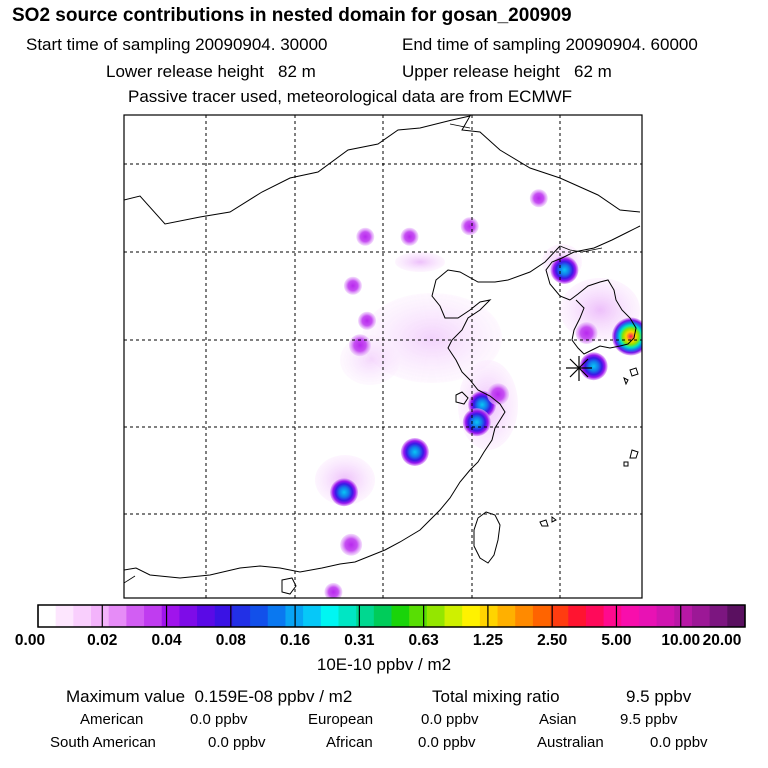 The image size is (768, 768). I want to click on asian-value: 9.5 ppbv, so click(649, 719).